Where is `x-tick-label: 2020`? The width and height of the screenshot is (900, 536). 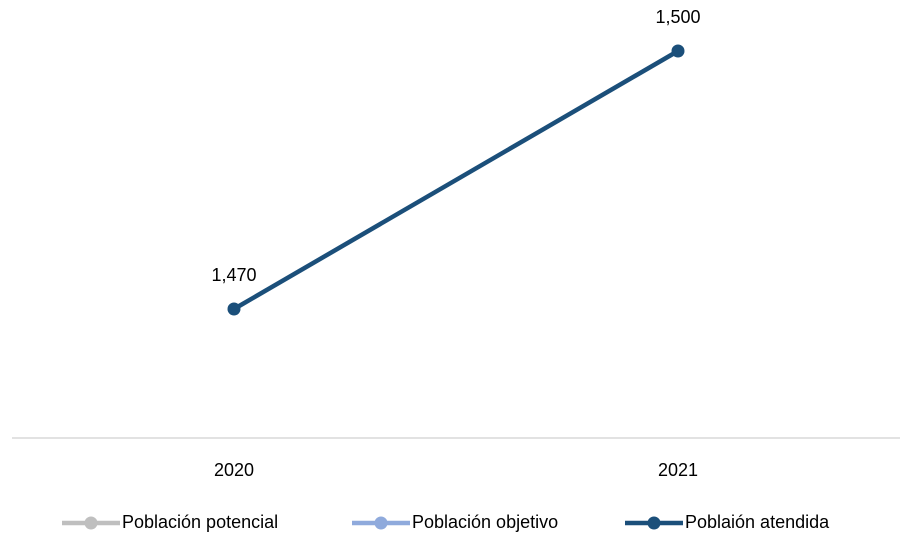
x-tick-label: 2020 is located at coordinates (234, 470).